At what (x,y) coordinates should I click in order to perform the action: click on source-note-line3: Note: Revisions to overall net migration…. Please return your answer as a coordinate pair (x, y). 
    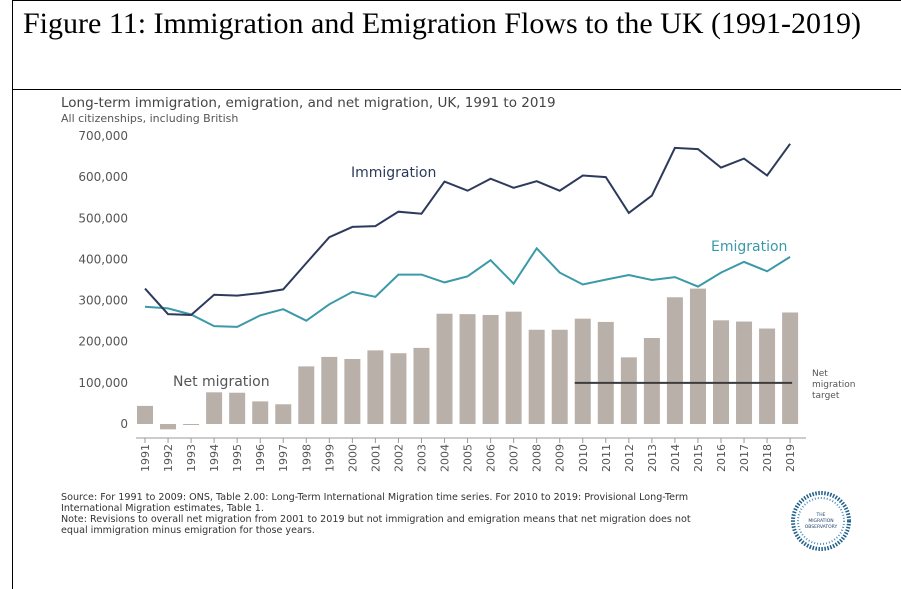
    Looking at the image, I should click on (376, 519).